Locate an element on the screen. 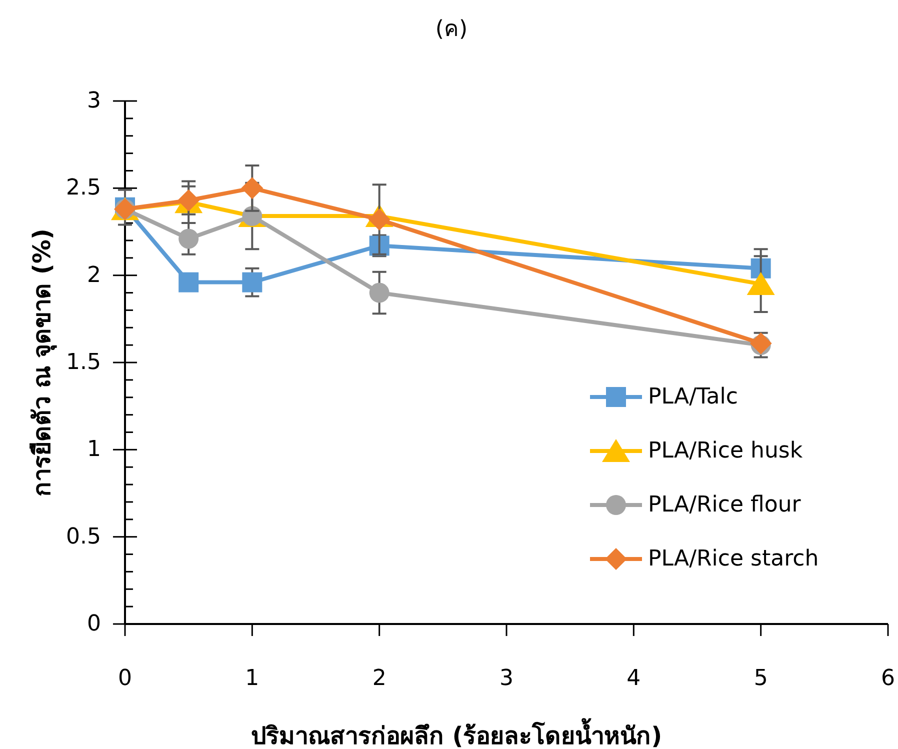 This screenshot has height=749, width=898. y-tick-label: 1 is located at coordinates (94, 449).